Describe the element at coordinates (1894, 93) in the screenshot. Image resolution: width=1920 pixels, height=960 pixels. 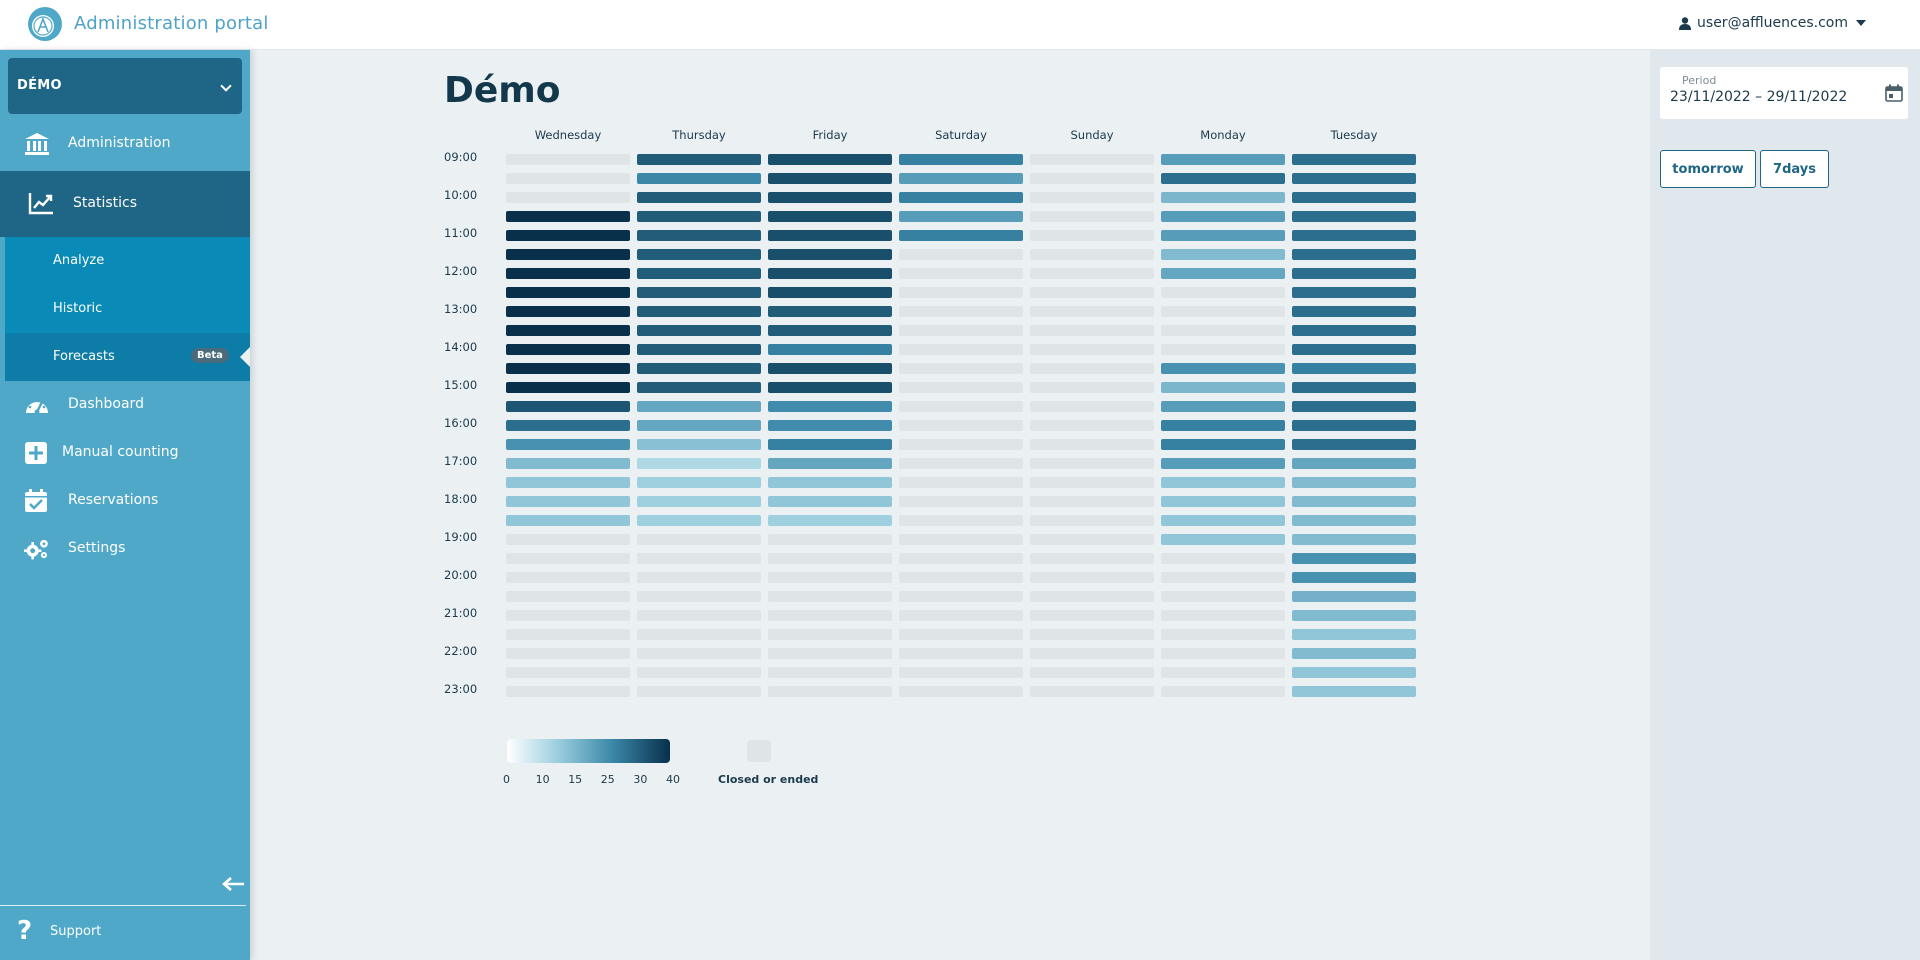
I see `calendar-icon` at that location.